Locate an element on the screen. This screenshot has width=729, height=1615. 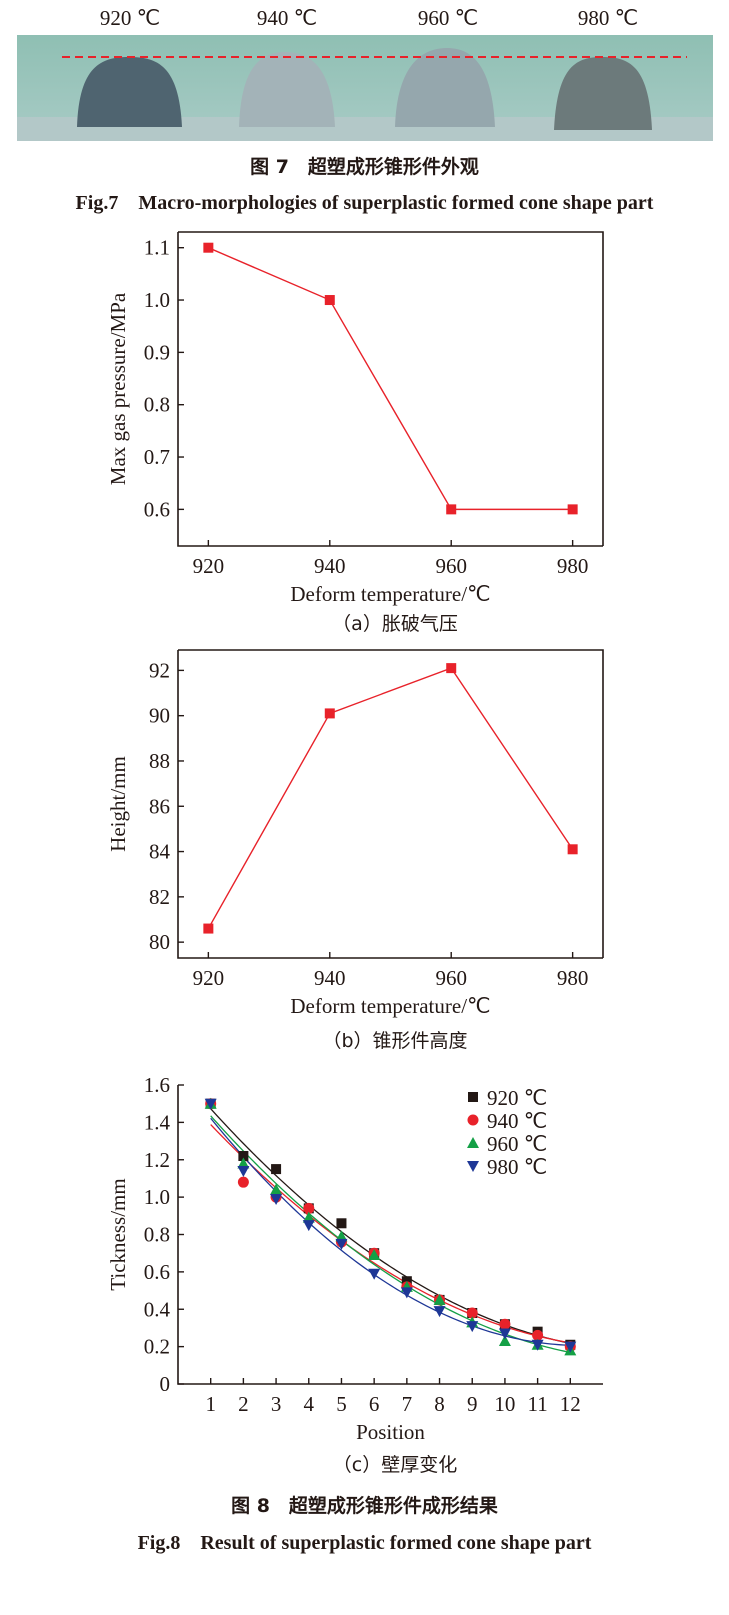
subcaption-c: （c）壁厚变化 is located at coordinates (395, 1465).